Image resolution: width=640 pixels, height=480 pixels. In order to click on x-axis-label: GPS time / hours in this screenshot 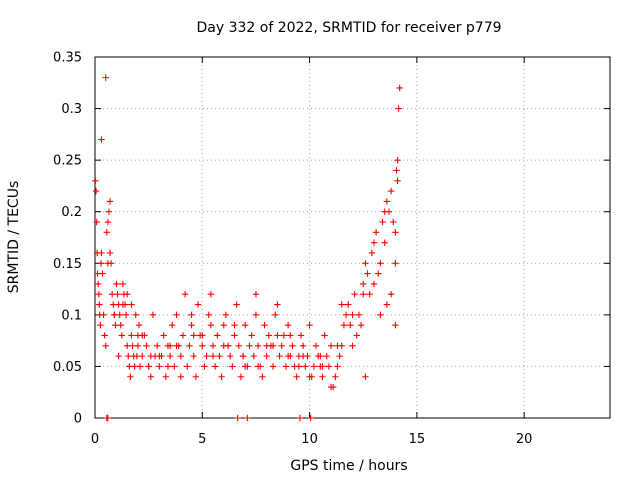, I will do `click(348, 466)`.